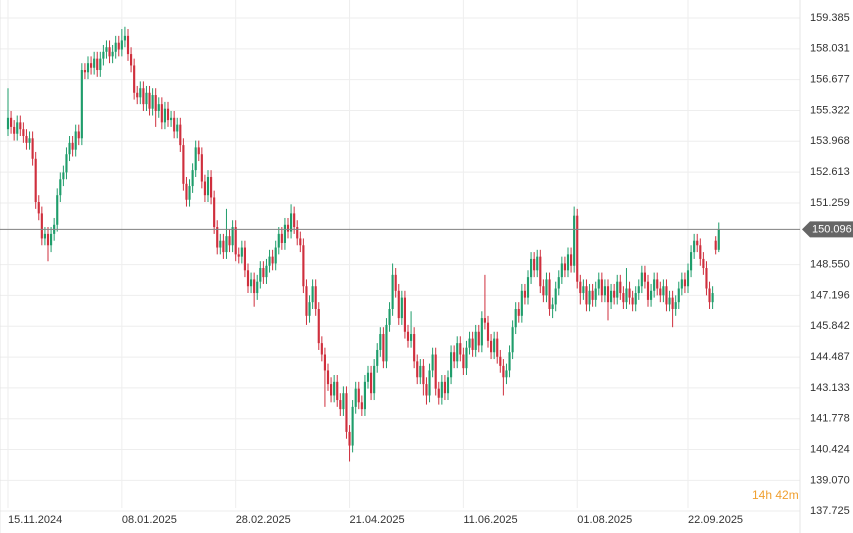 Image resolution: width=853 pixels, height=533 pixels. Describe the element at coordinates (830, 480) in the screenshot. I see `y-tick-label: 139.070` at that location.